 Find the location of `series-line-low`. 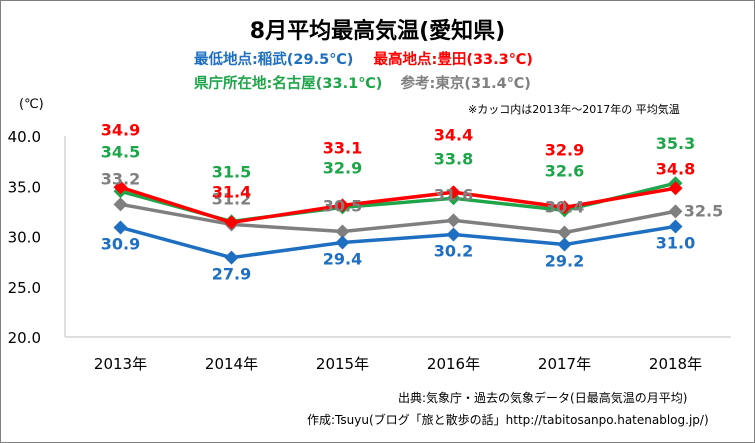

series-line-low is located at coordinates (398, 242).